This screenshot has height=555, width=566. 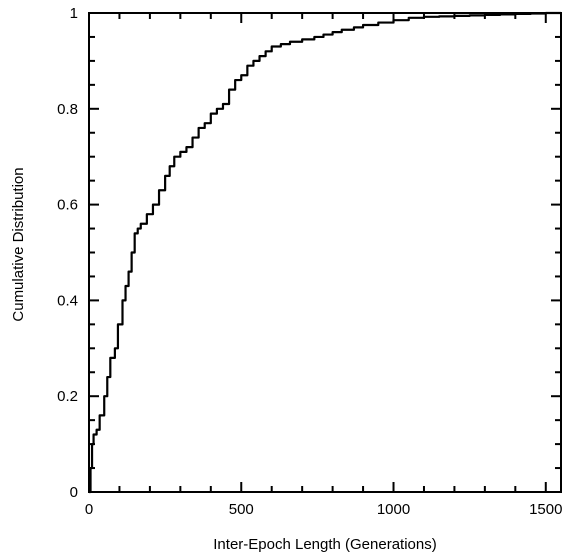 What do you see at coordinates (67, 300) in the screenshot?
I see `y-tick-label: 0.4` at bounding box center [67, 300].